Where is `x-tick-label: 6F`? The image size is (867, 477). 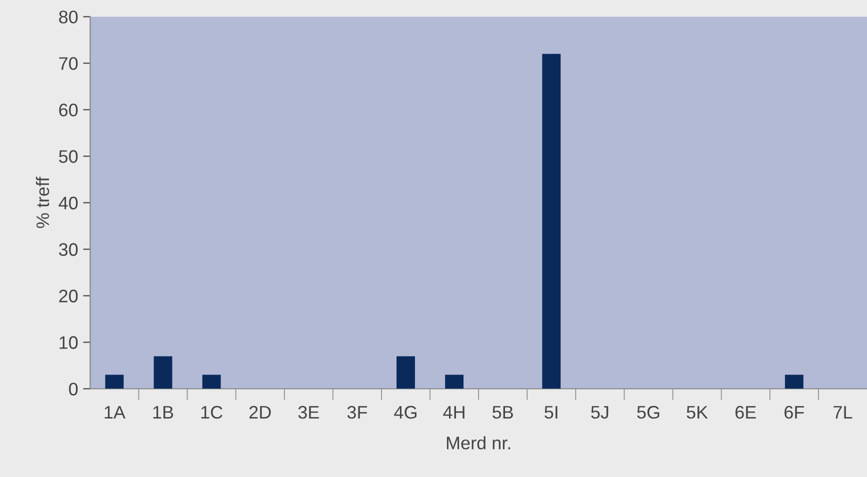
x-tick-label: 6F is located at coordinates (794, 412).